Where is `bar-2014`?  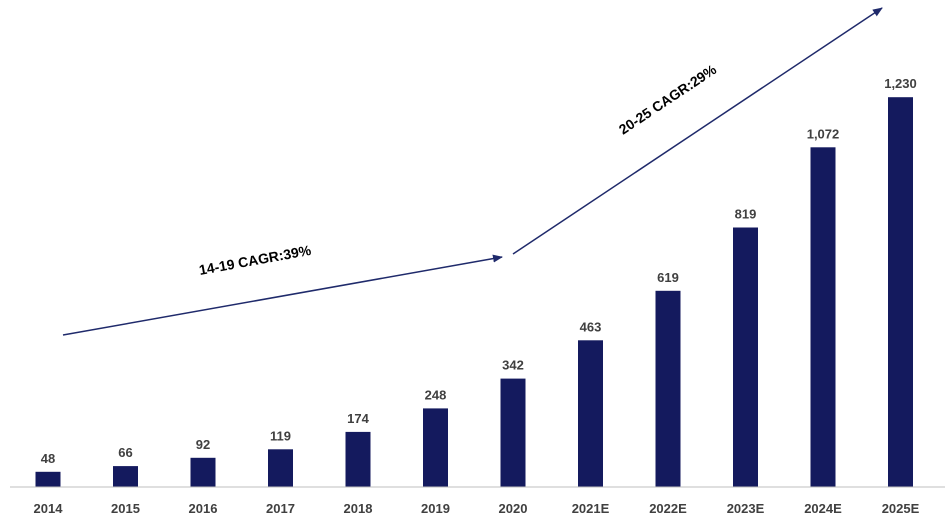 bar-2014 is located at coordinates (48, 479).